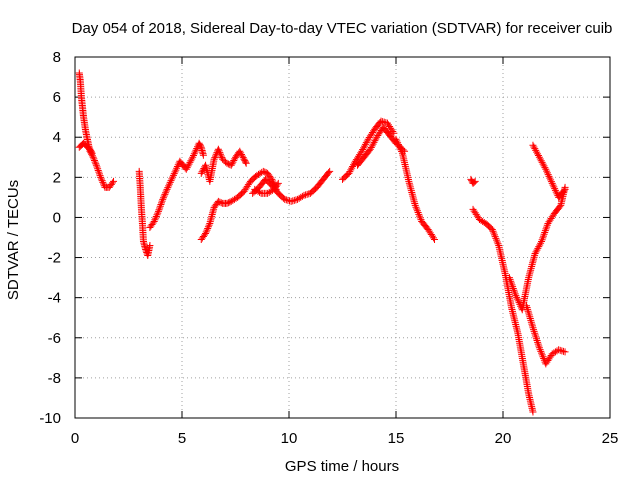  What do you see at coordinates (57, 177) in the screenshot?
I see `y-tick-label: 2` at bounding box center [57, 177].